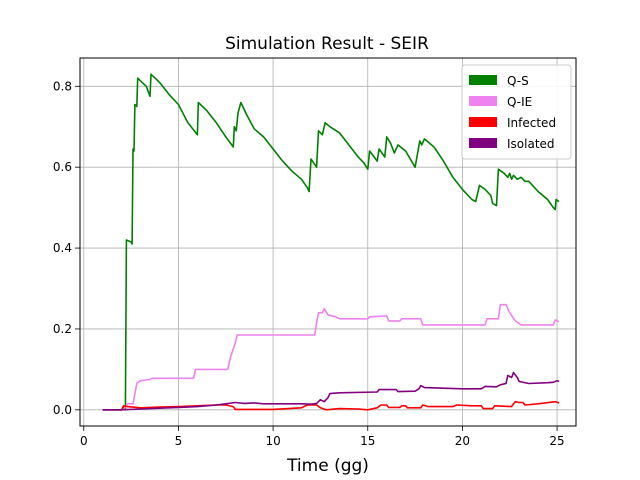  What do you see at coordinates (62, 329) in the screenshot?
I see `y-tick-label: 0.2` at bounding box center [62, 329].